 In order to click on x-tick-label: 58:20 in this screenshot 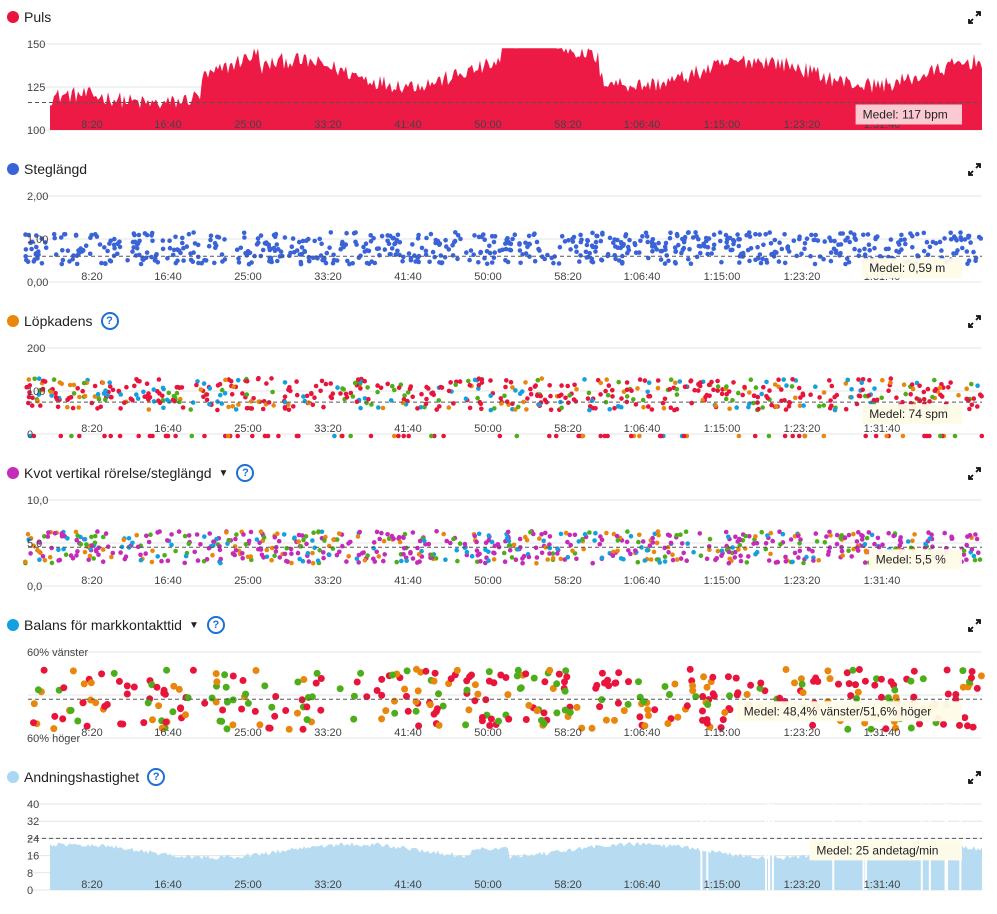, I will do `click(568, 125)`.